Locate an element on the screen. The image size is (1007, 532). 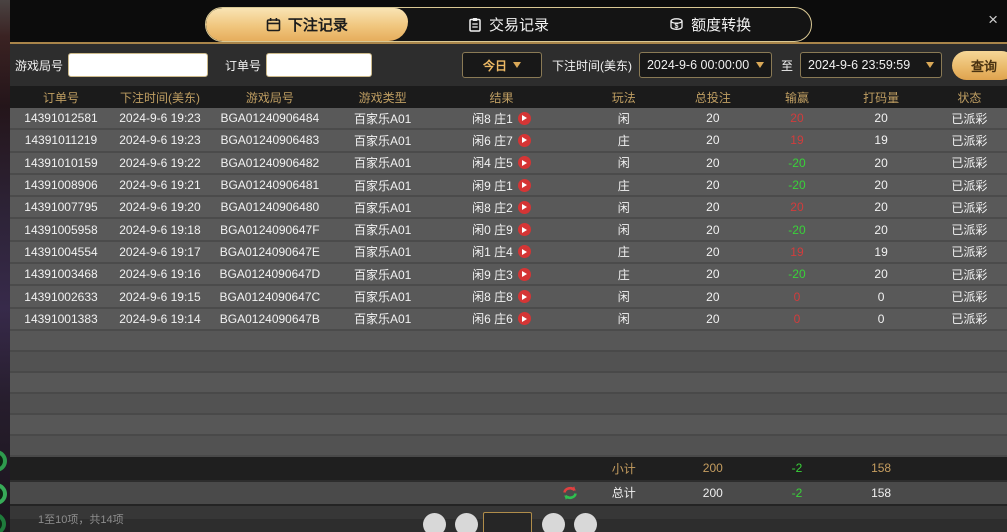
result: 闲9 庄3 is located at coordinates (502, 274).